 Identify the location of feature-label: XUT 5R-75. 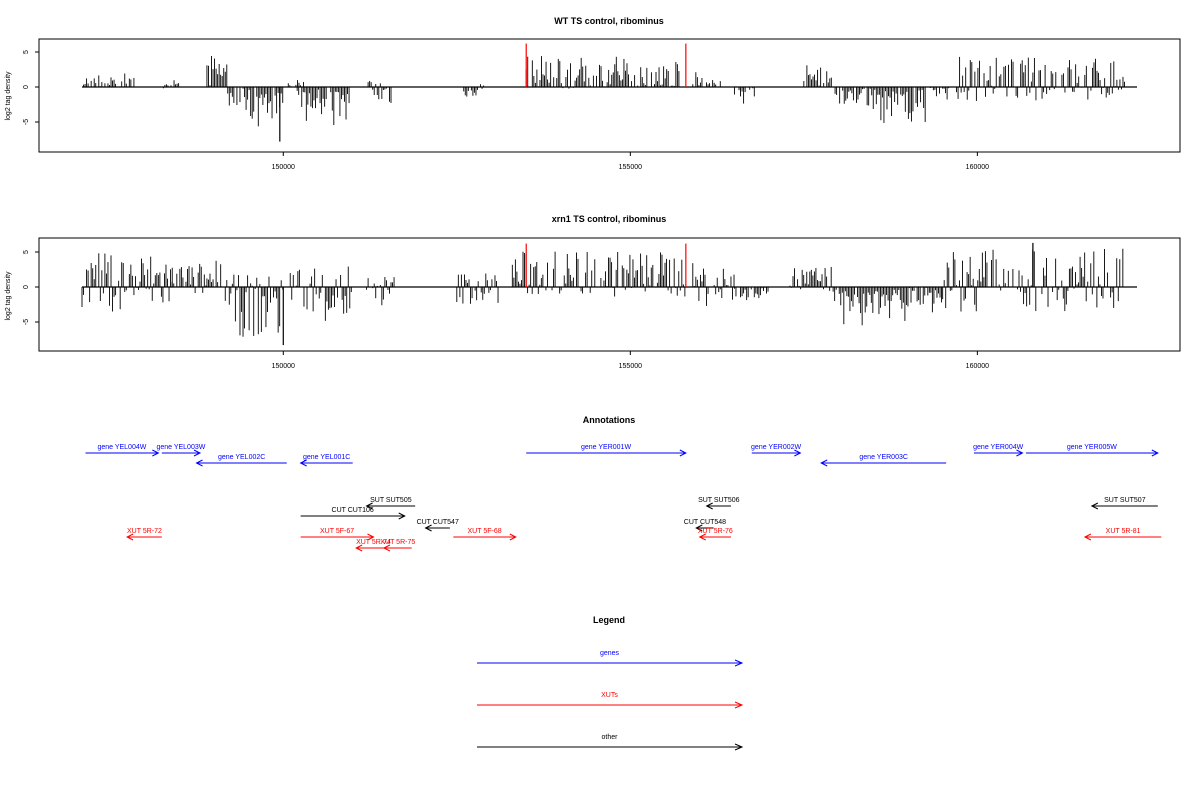
(397, 542).